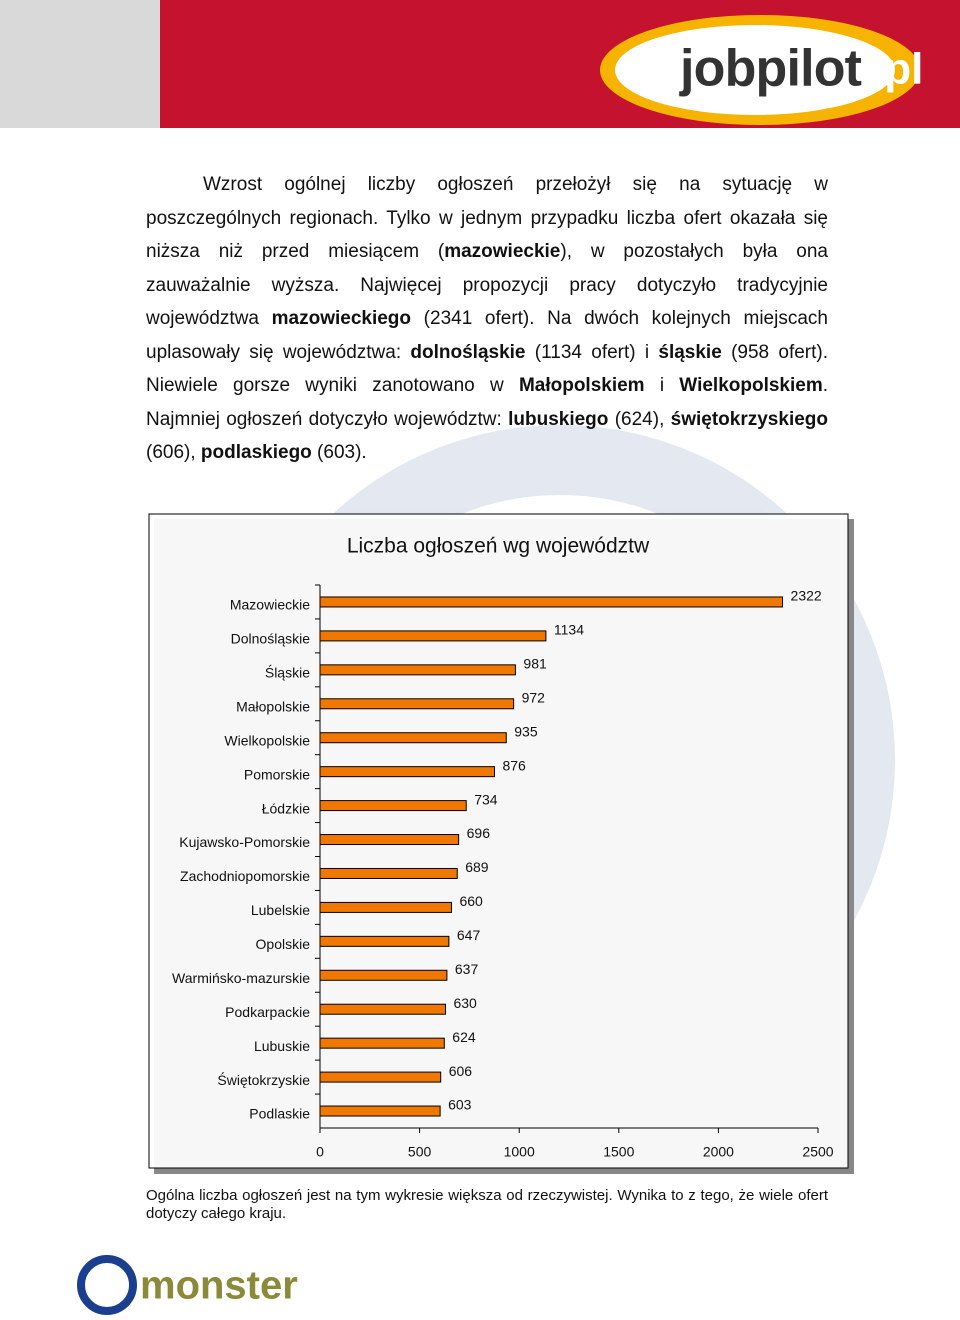  I want to click on text-run: (603)., so click(339, 452).